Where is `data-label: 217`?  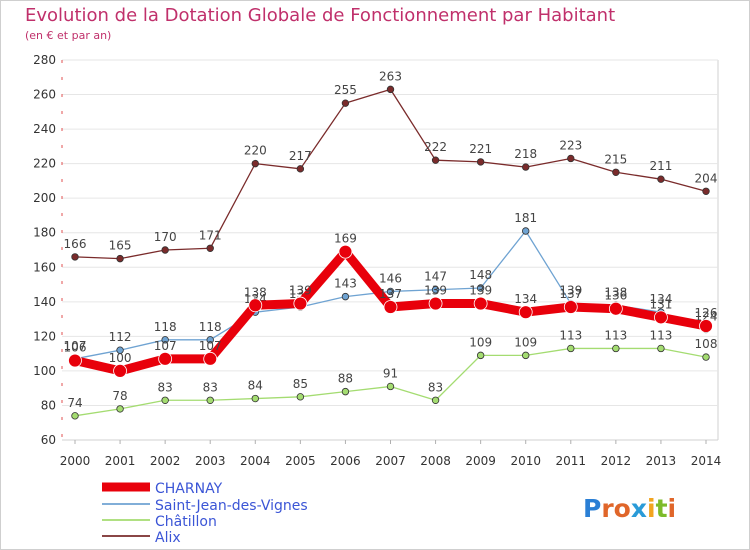
data-label: 217 is located at coordinates (300, 156).